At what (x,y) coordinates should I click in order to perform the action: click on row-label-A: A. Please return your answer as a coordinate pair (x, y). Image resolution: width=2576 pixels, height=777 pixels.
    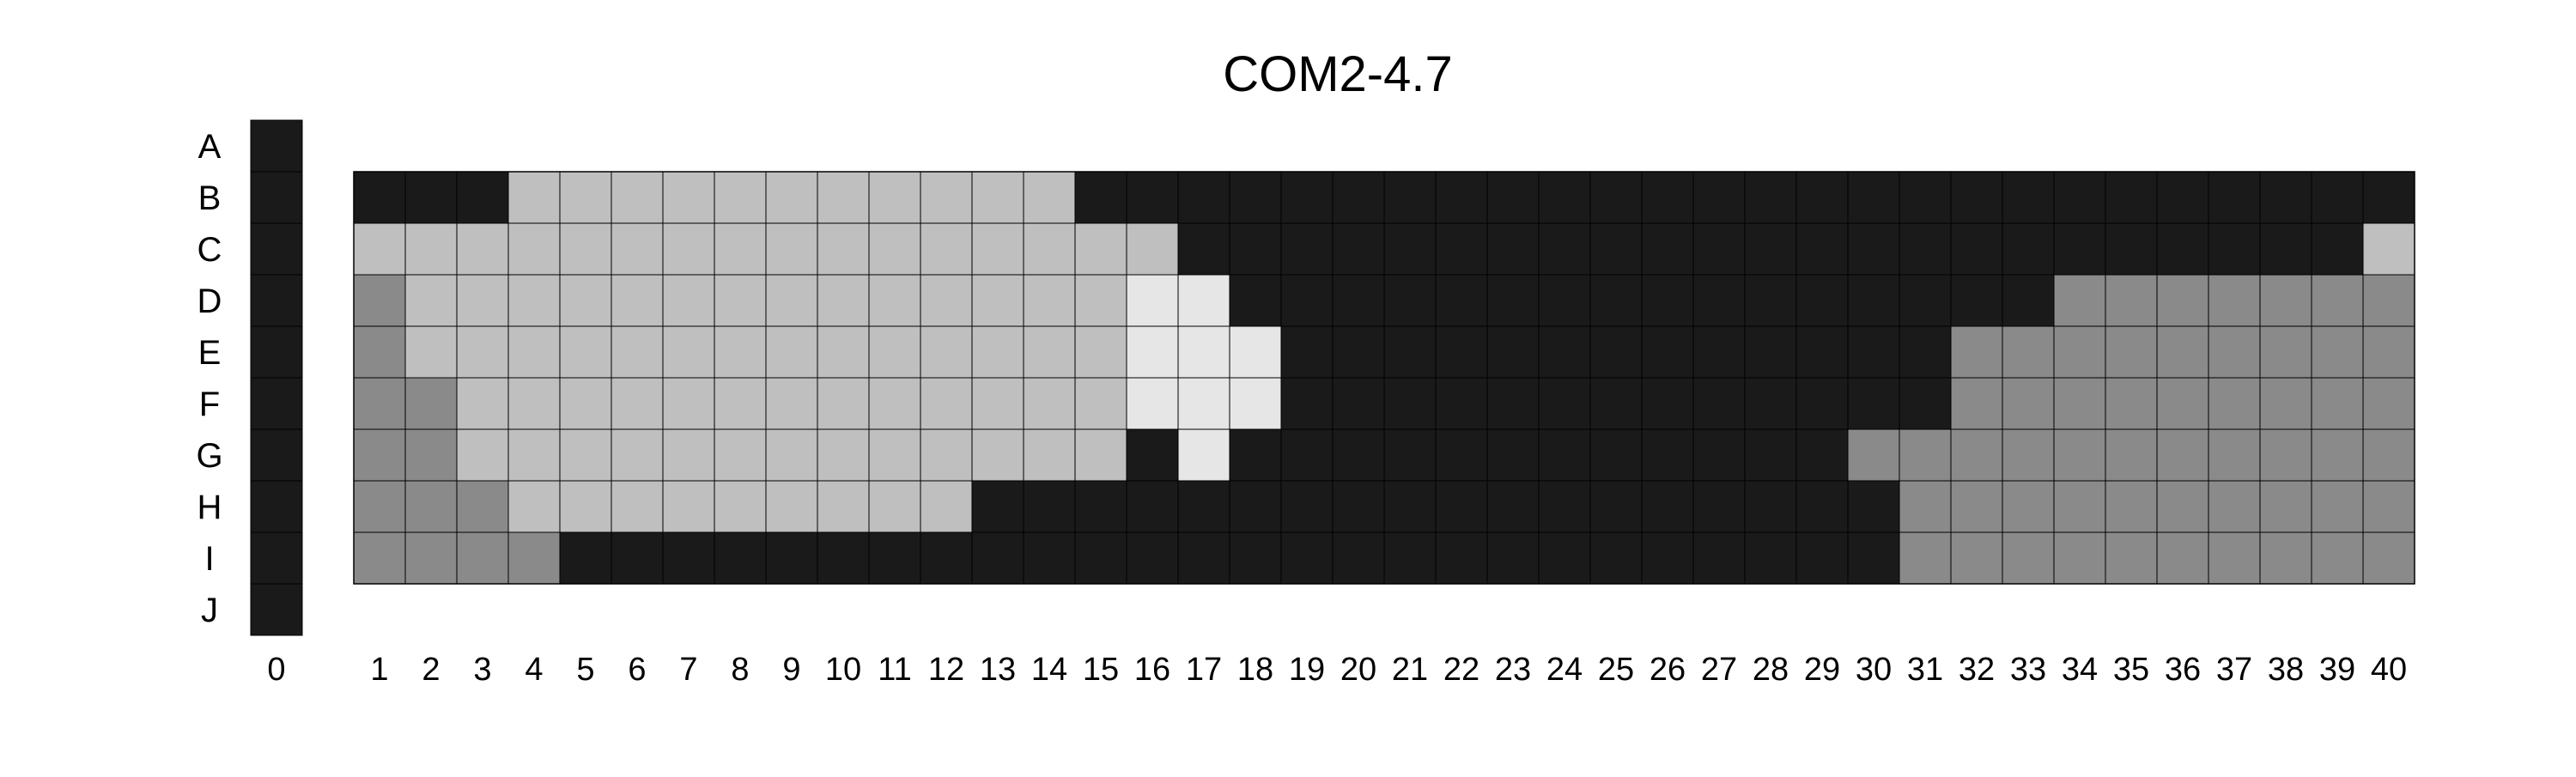
    Looking at the image, I should click on (210, 147).